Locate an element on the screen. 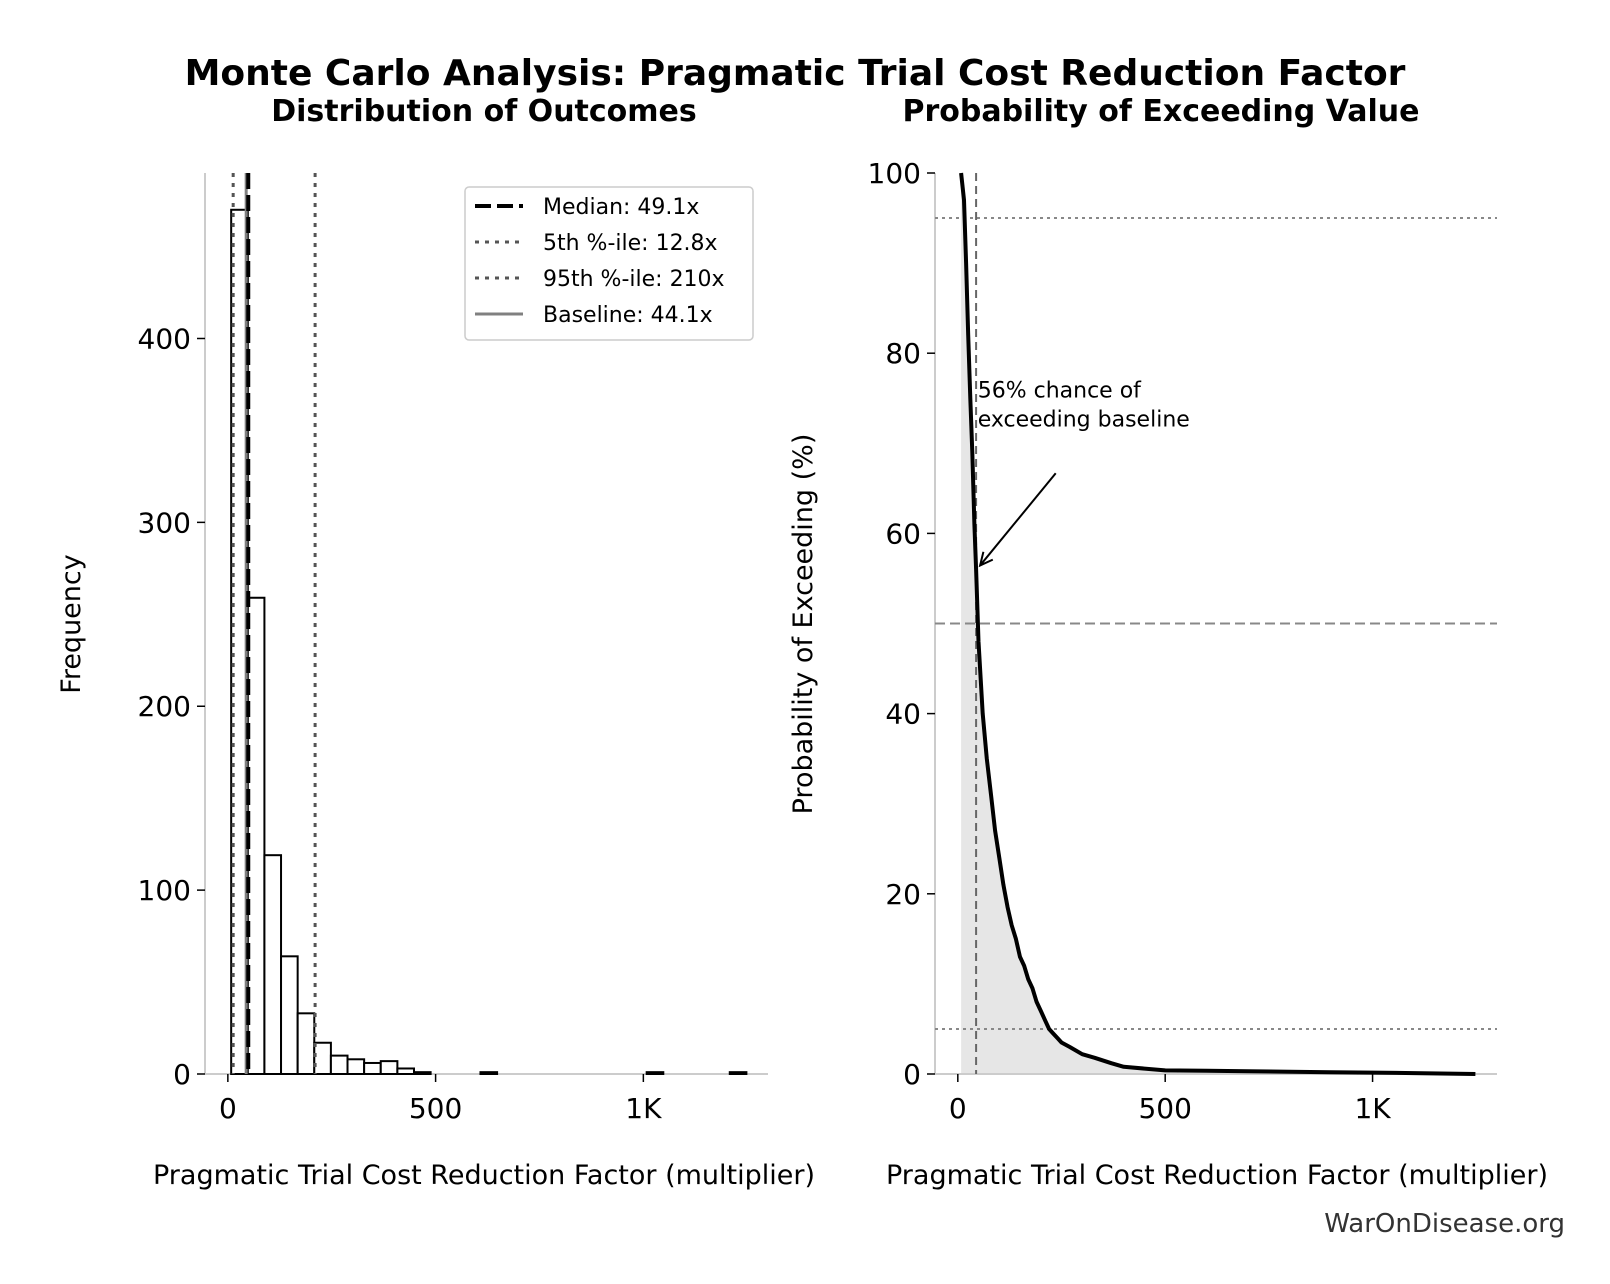  right-x-tick-label: 500 is located at coordinates (1164, 1108).